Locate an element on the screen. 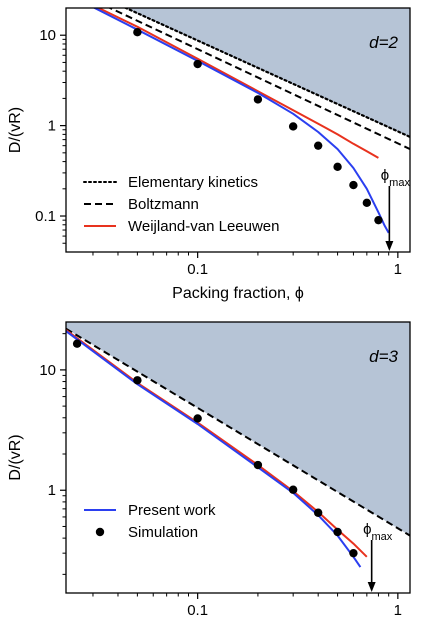 The image size is (421, 626). legend-label: Simulation is located at coordinates (163, 532).